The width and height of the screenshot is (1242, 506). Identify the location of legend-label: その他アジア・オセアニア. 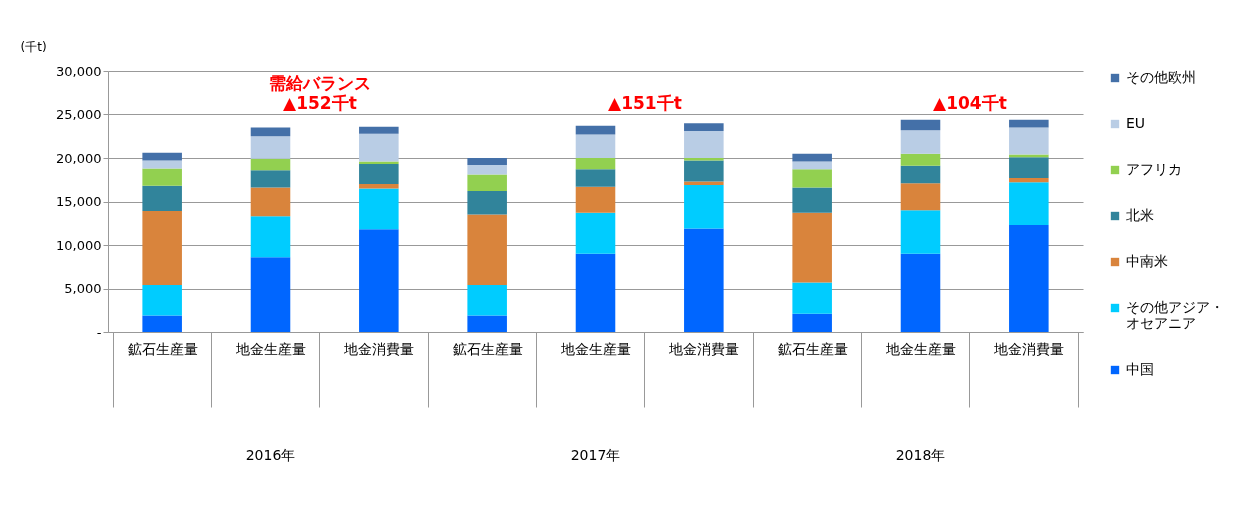
(1175, 315).